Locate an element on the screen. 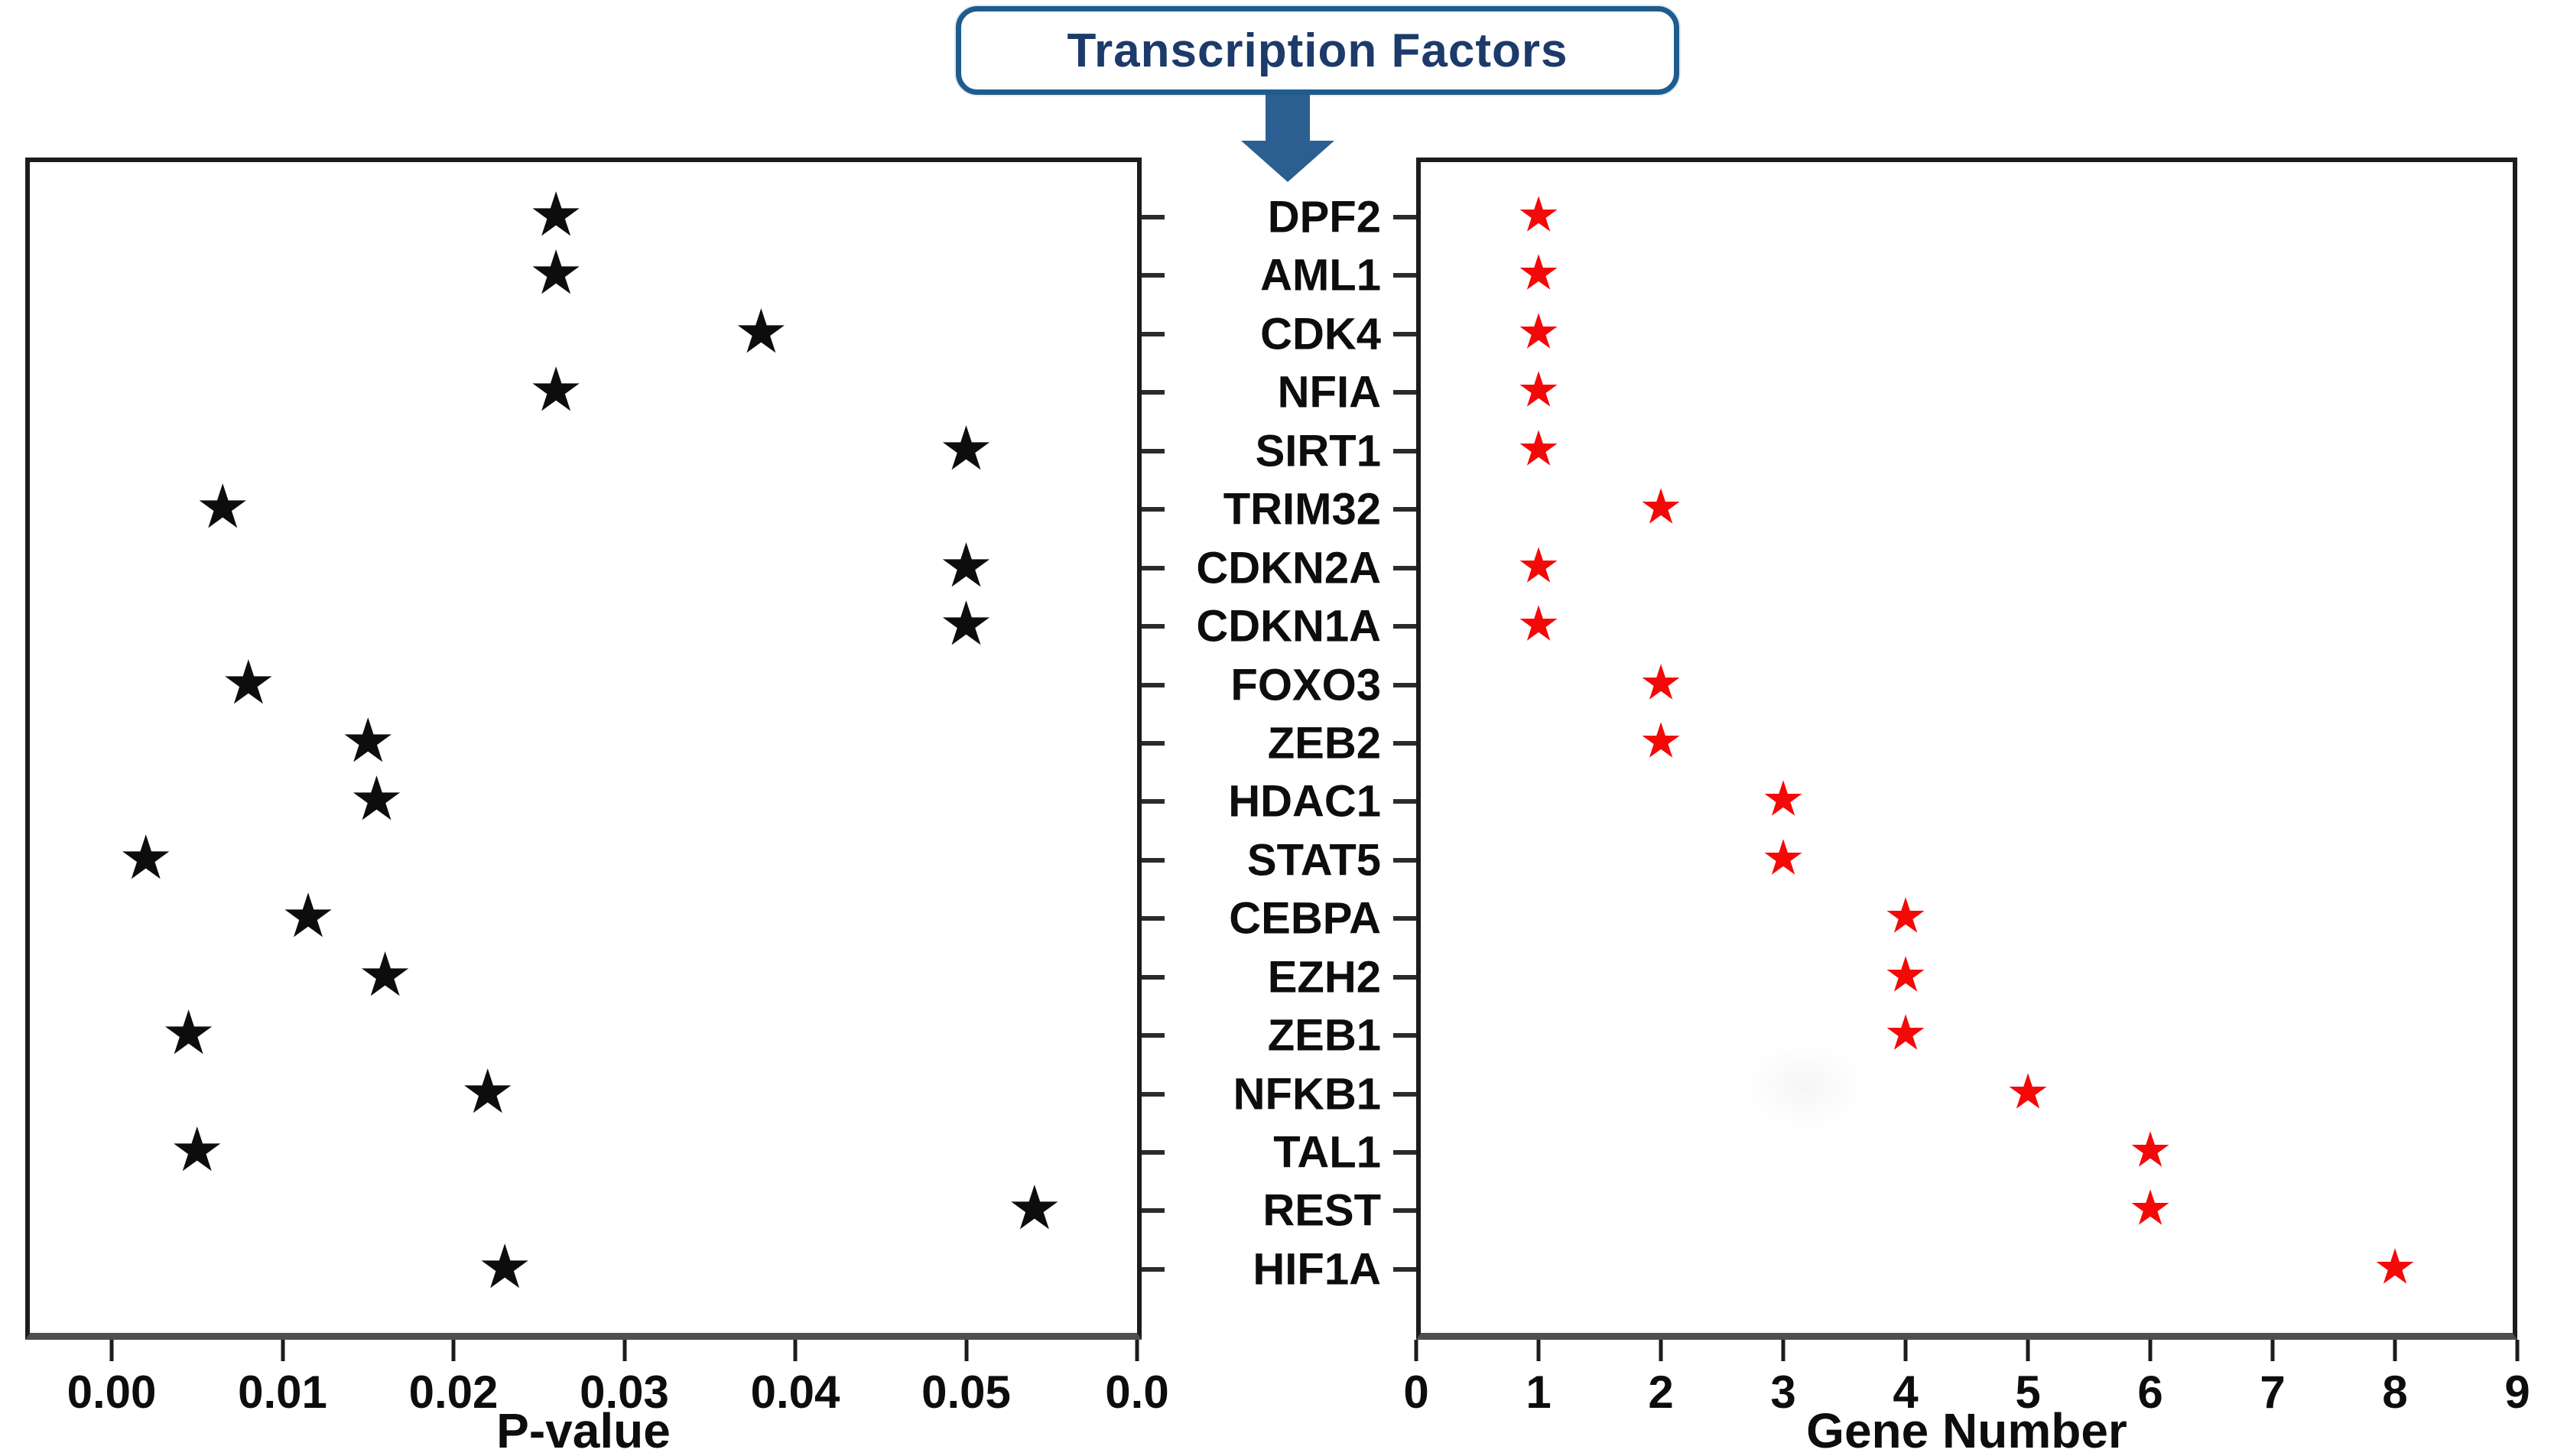 The image size is (2554, 1456). x-tick-label-left-0.0: 0.0 is located at coordinates (1137, 1392).